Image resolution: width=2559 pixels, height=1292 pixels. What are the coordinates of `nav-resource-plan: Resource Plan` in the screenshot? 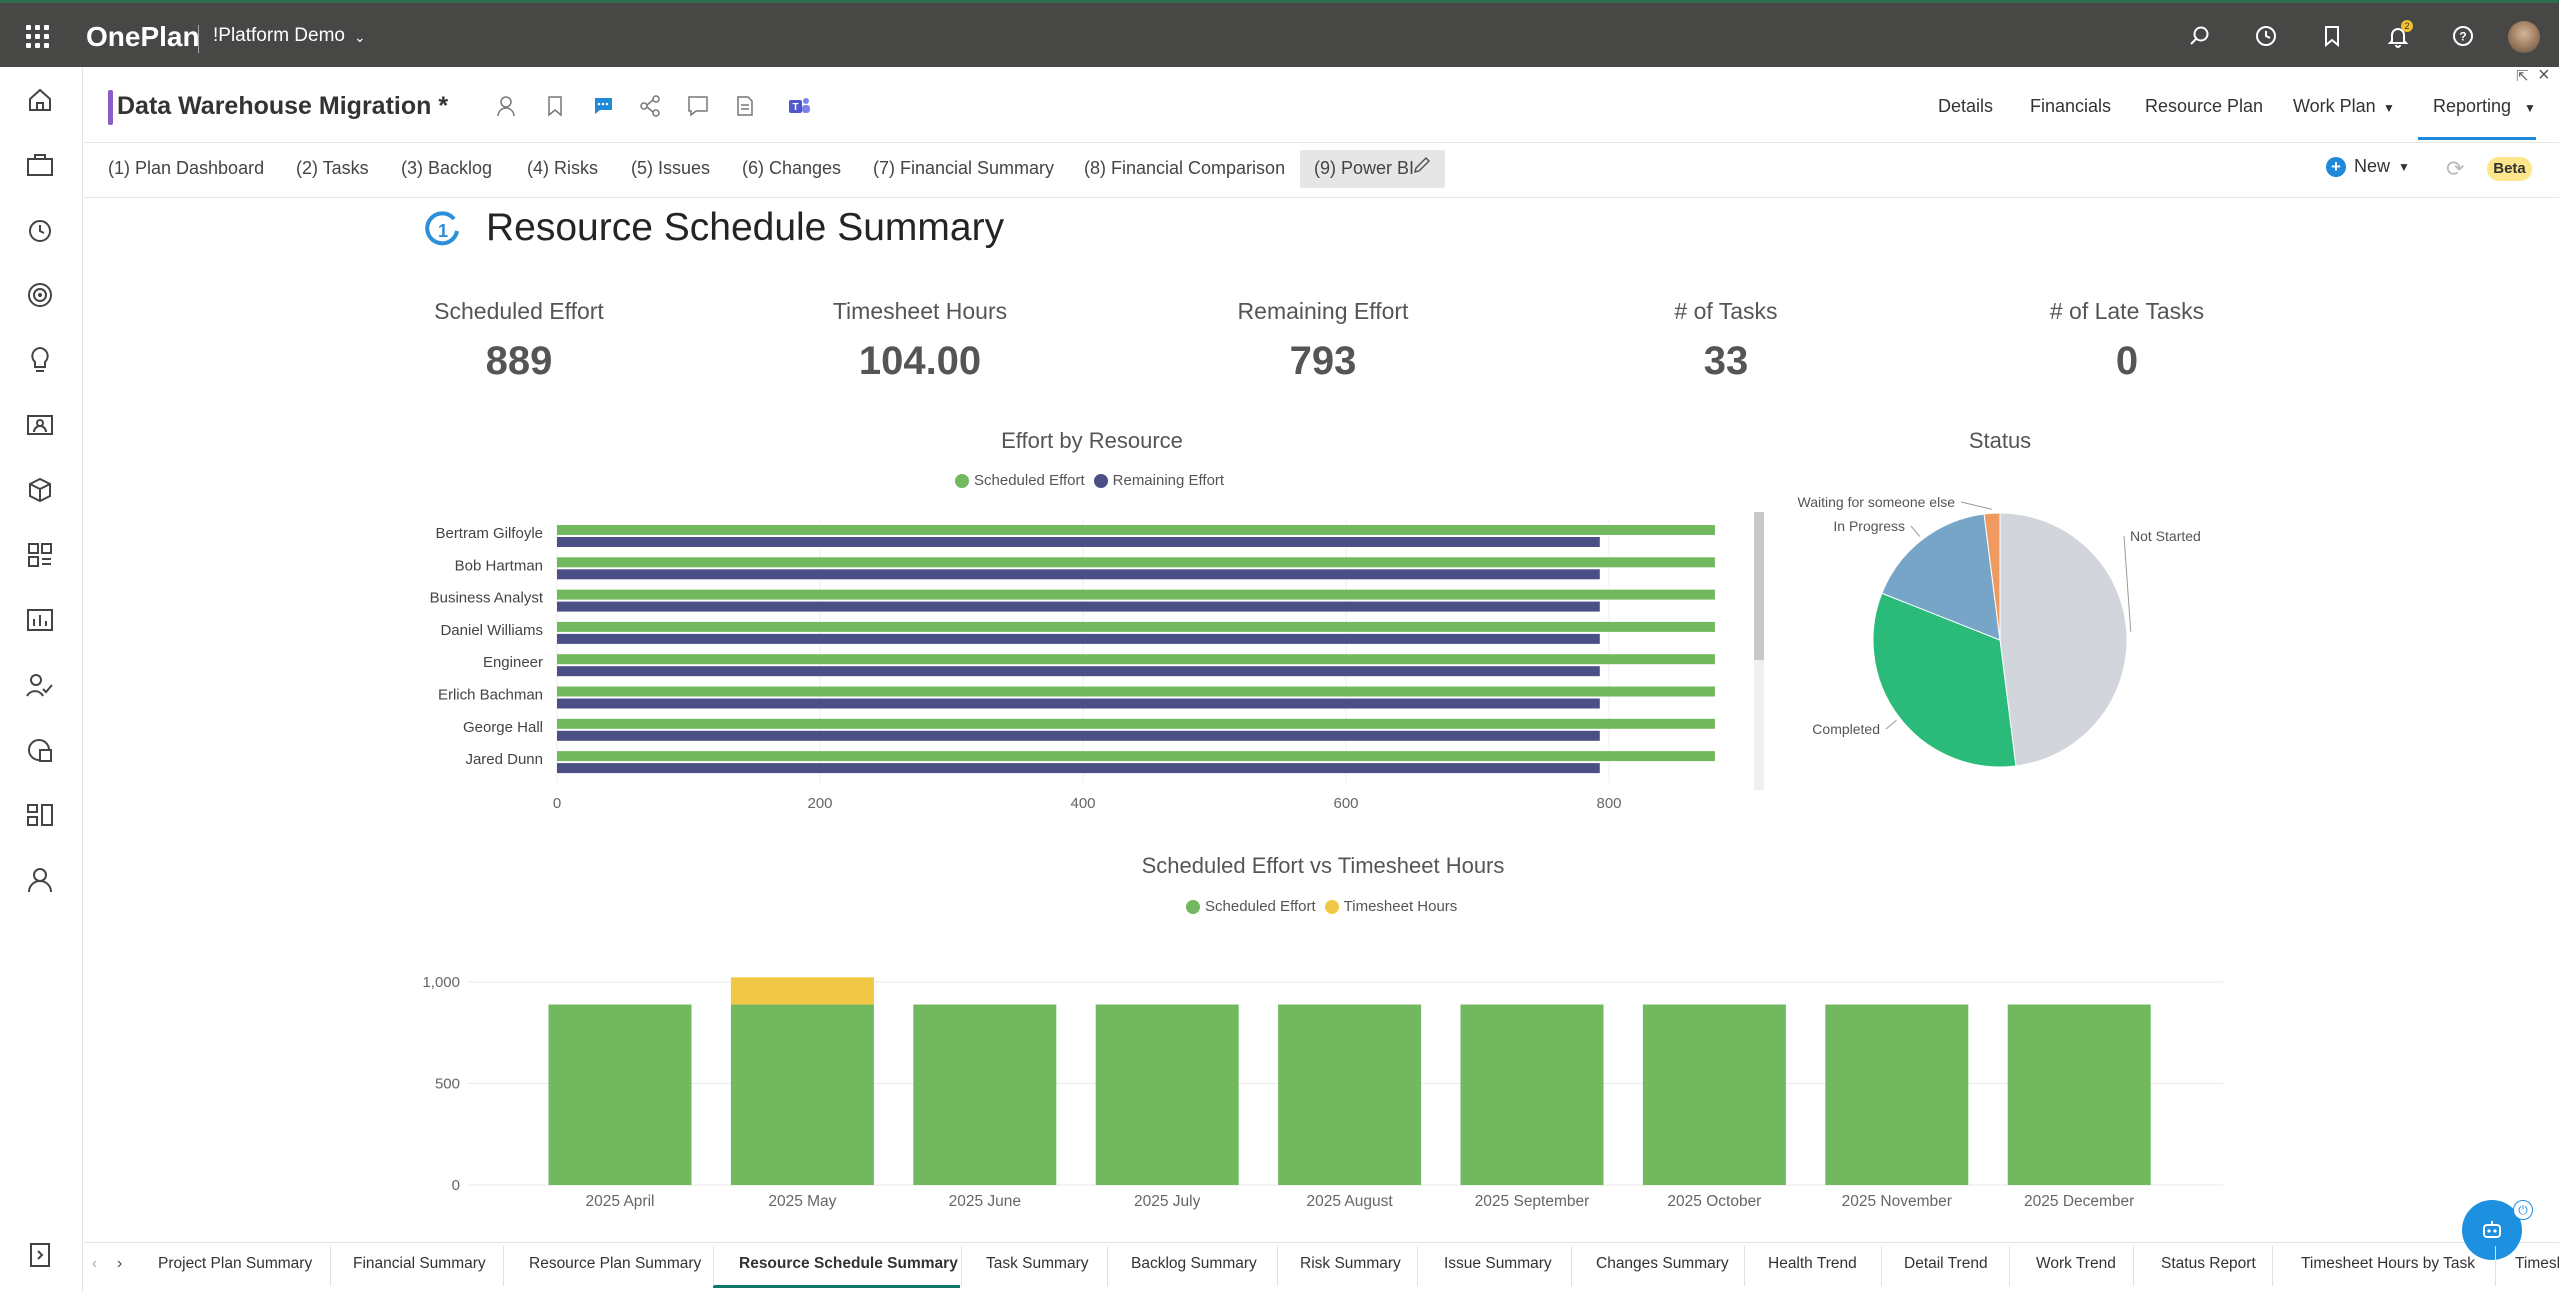 It's located at (2204, 106).